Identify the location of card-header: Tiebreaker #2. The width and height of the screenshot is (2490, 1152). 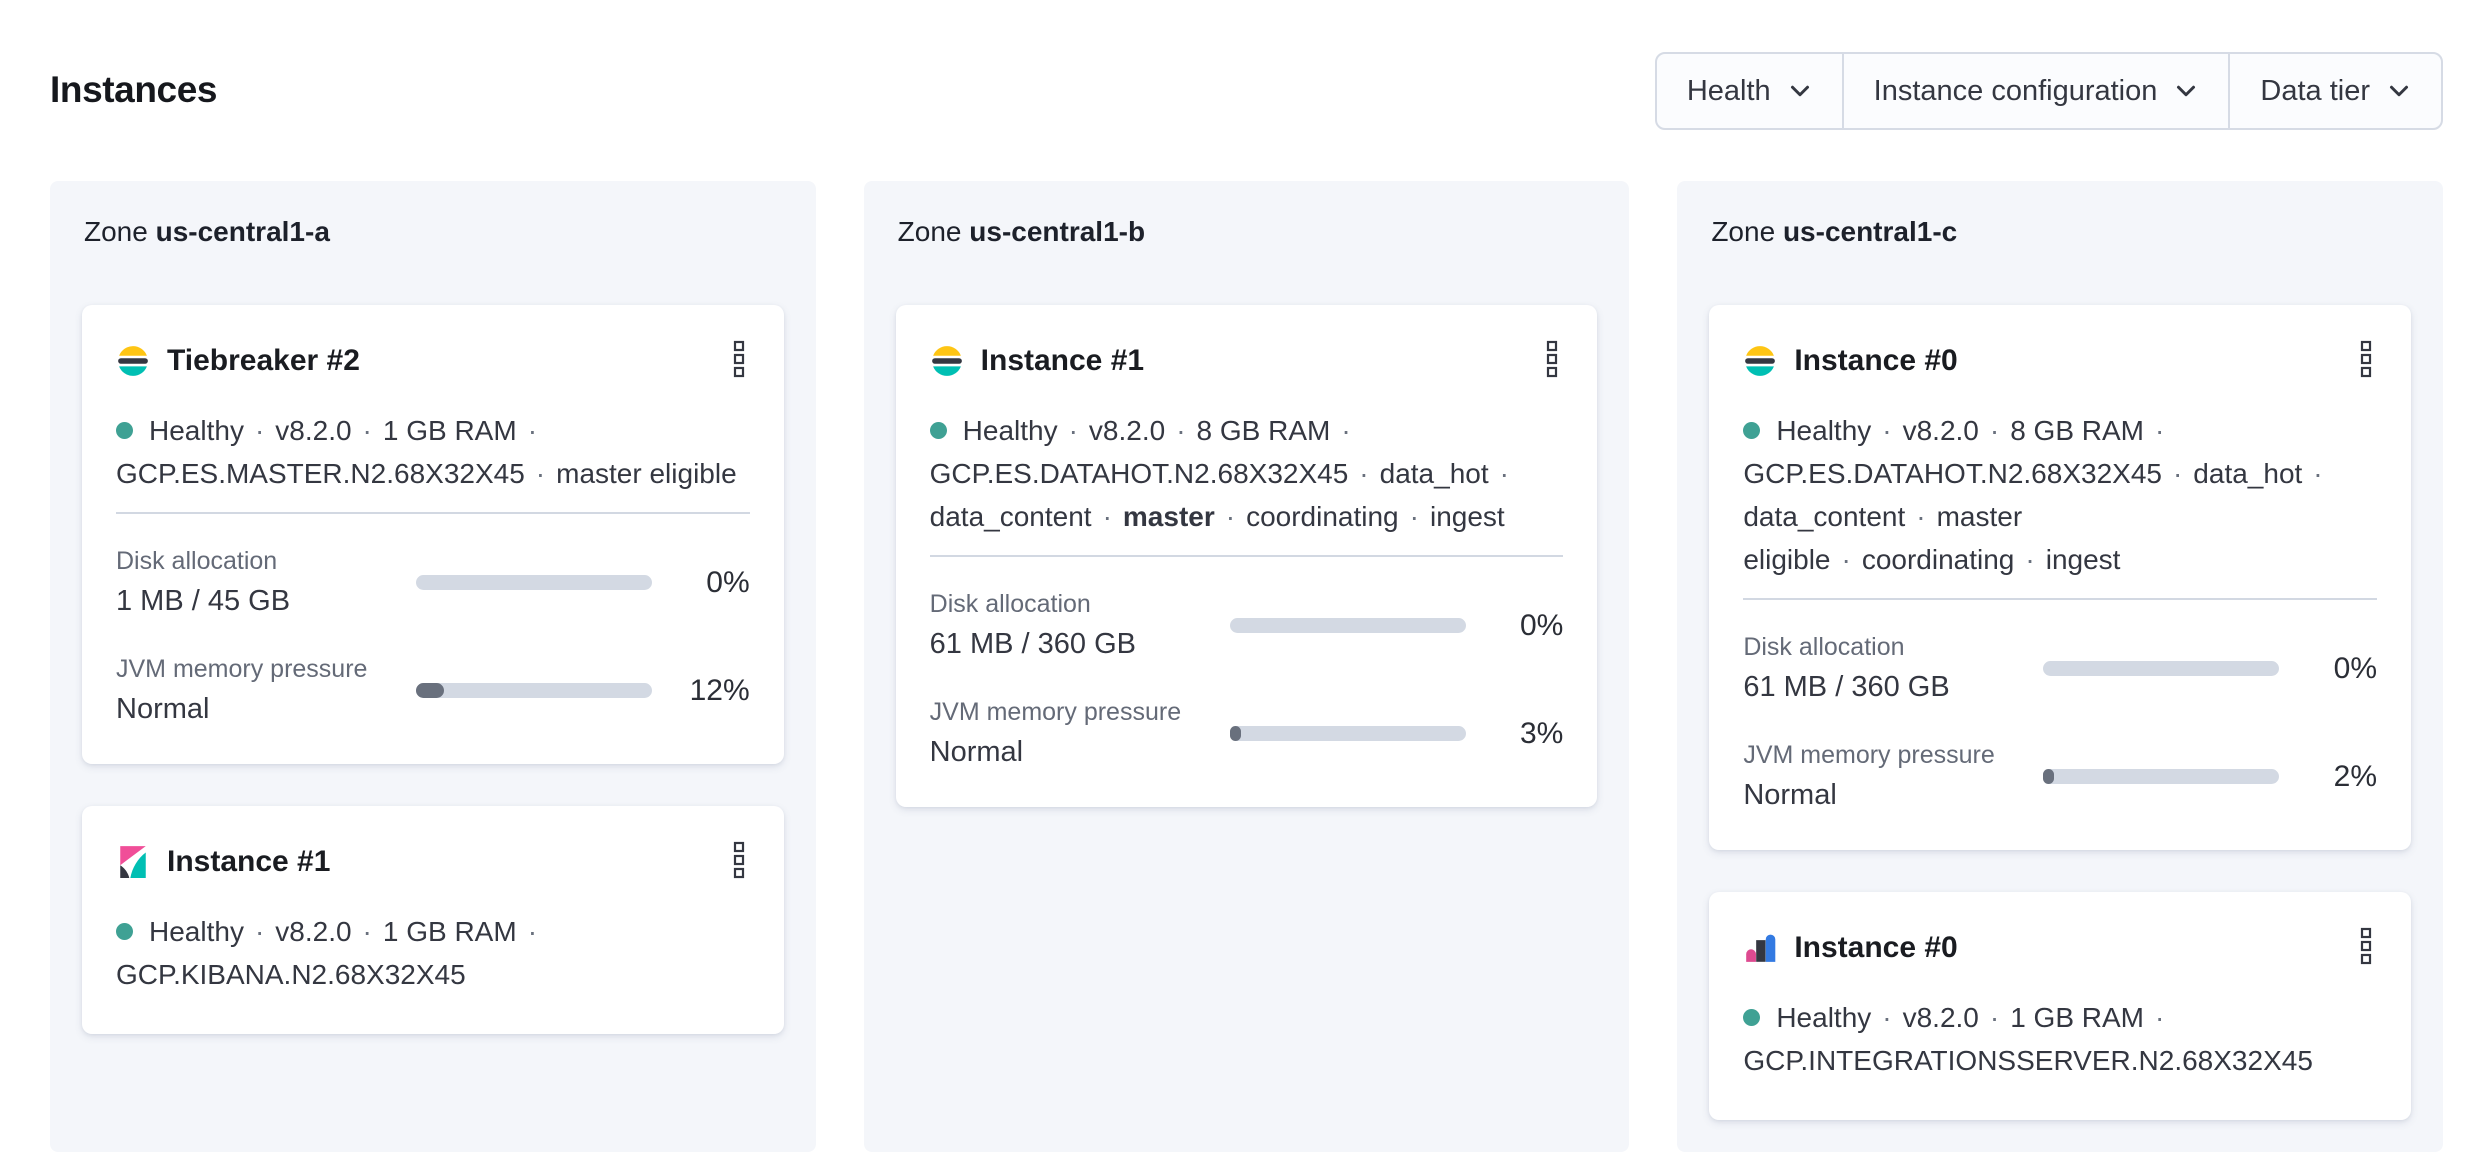
(433, 360).